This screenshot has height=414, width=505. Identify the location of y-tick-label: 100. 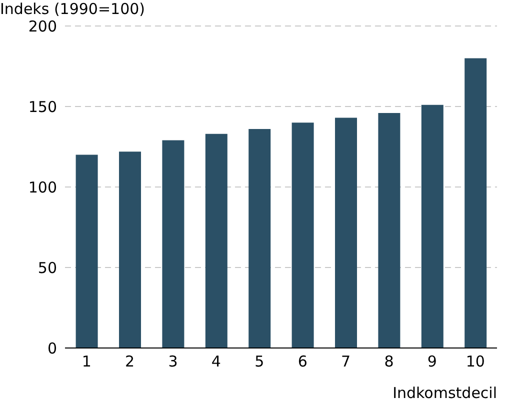
(42, 187).